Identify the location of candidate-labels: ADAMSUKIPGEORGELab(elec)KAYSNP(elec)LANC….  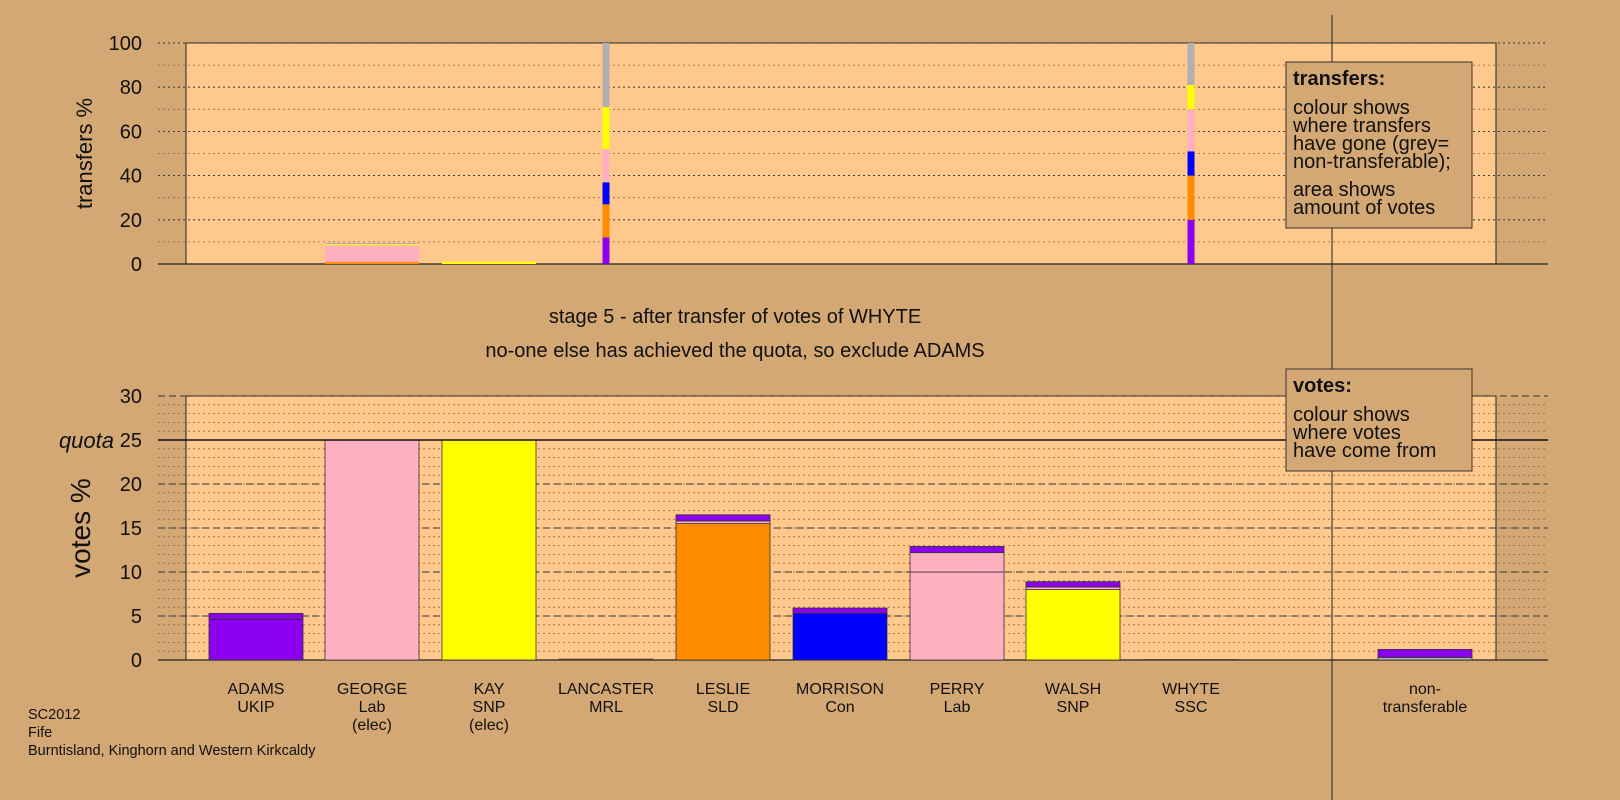
(848, 707).